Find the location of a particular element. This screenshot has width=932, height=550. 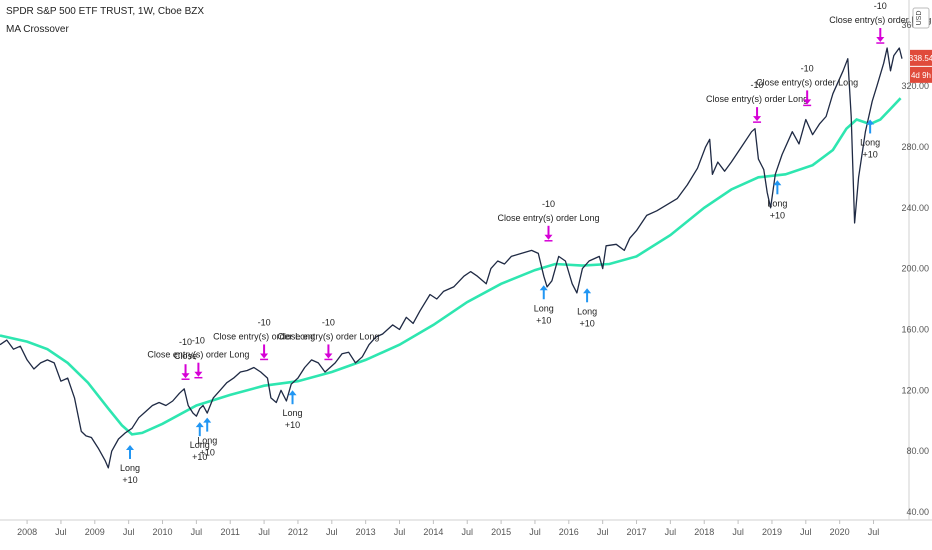

y-tick-label: 320.00 is located at coordinates (915, 86).